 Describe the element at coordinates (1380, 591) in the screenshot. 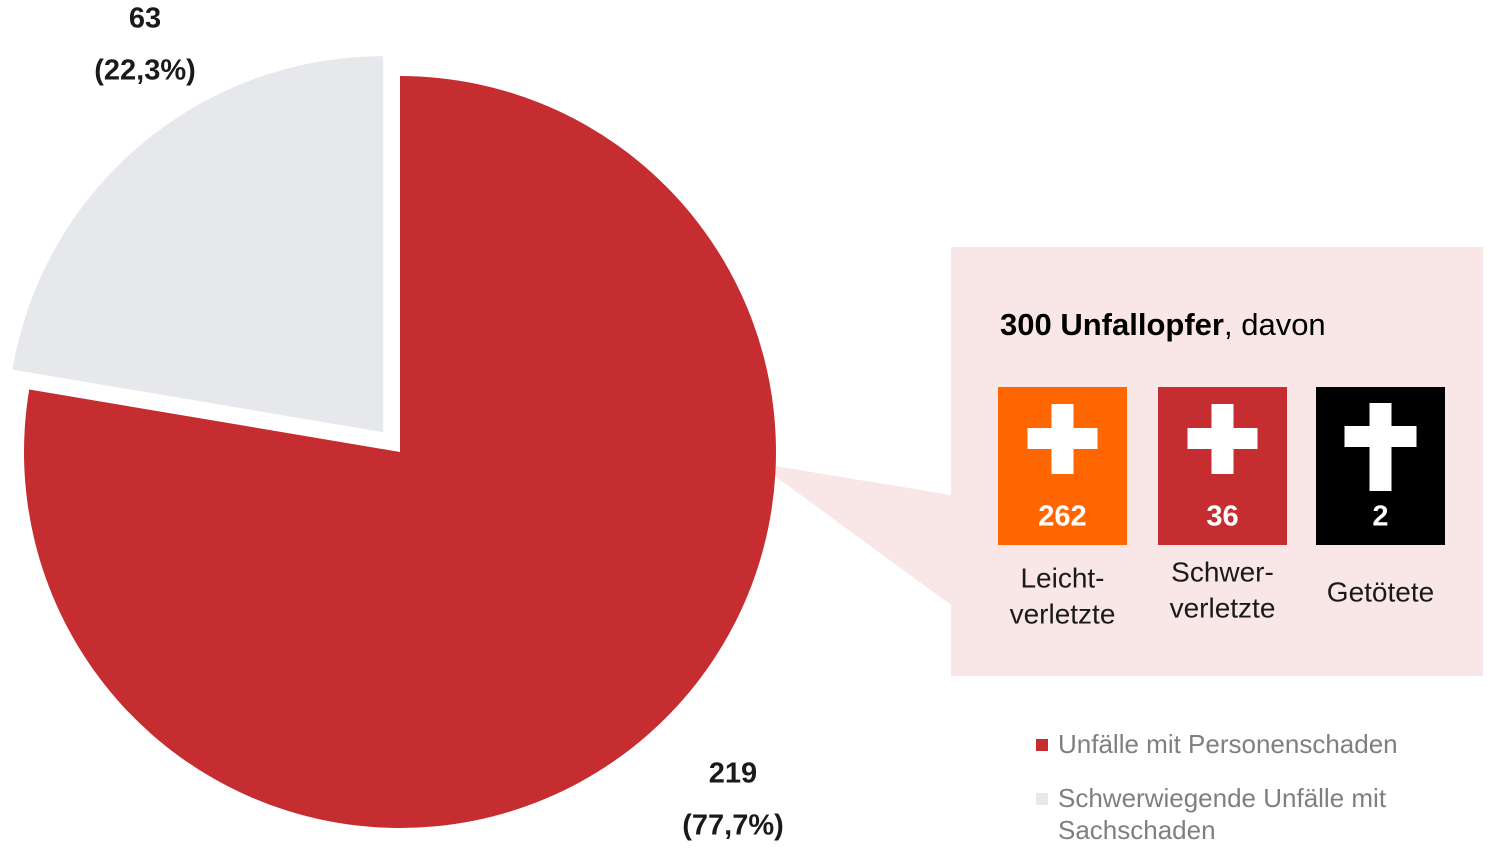

I see `victim-label: Getötete` at that location.